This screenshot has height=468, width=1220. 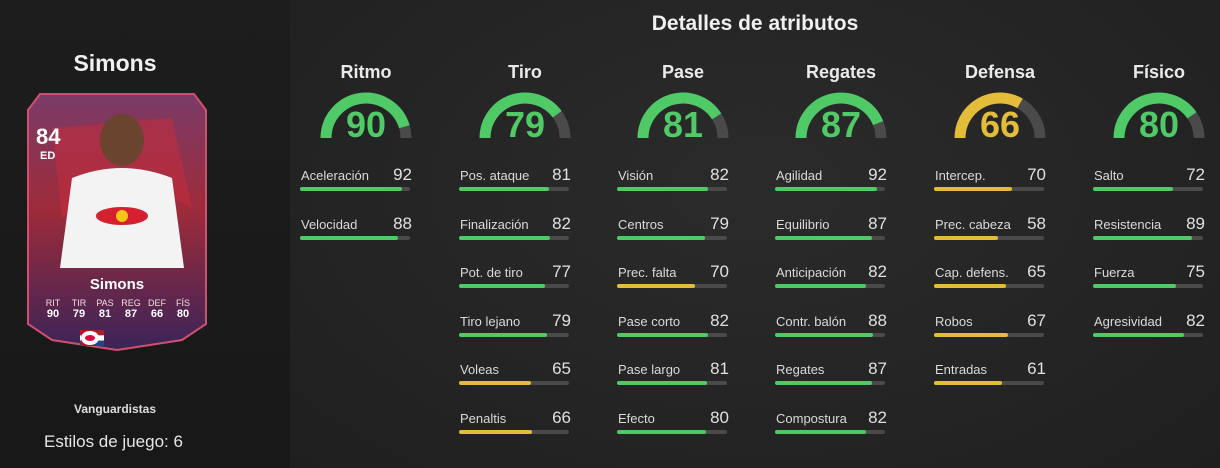 I want to click on attribute-row: Equilibrio 87, so click(x=831, y=229).